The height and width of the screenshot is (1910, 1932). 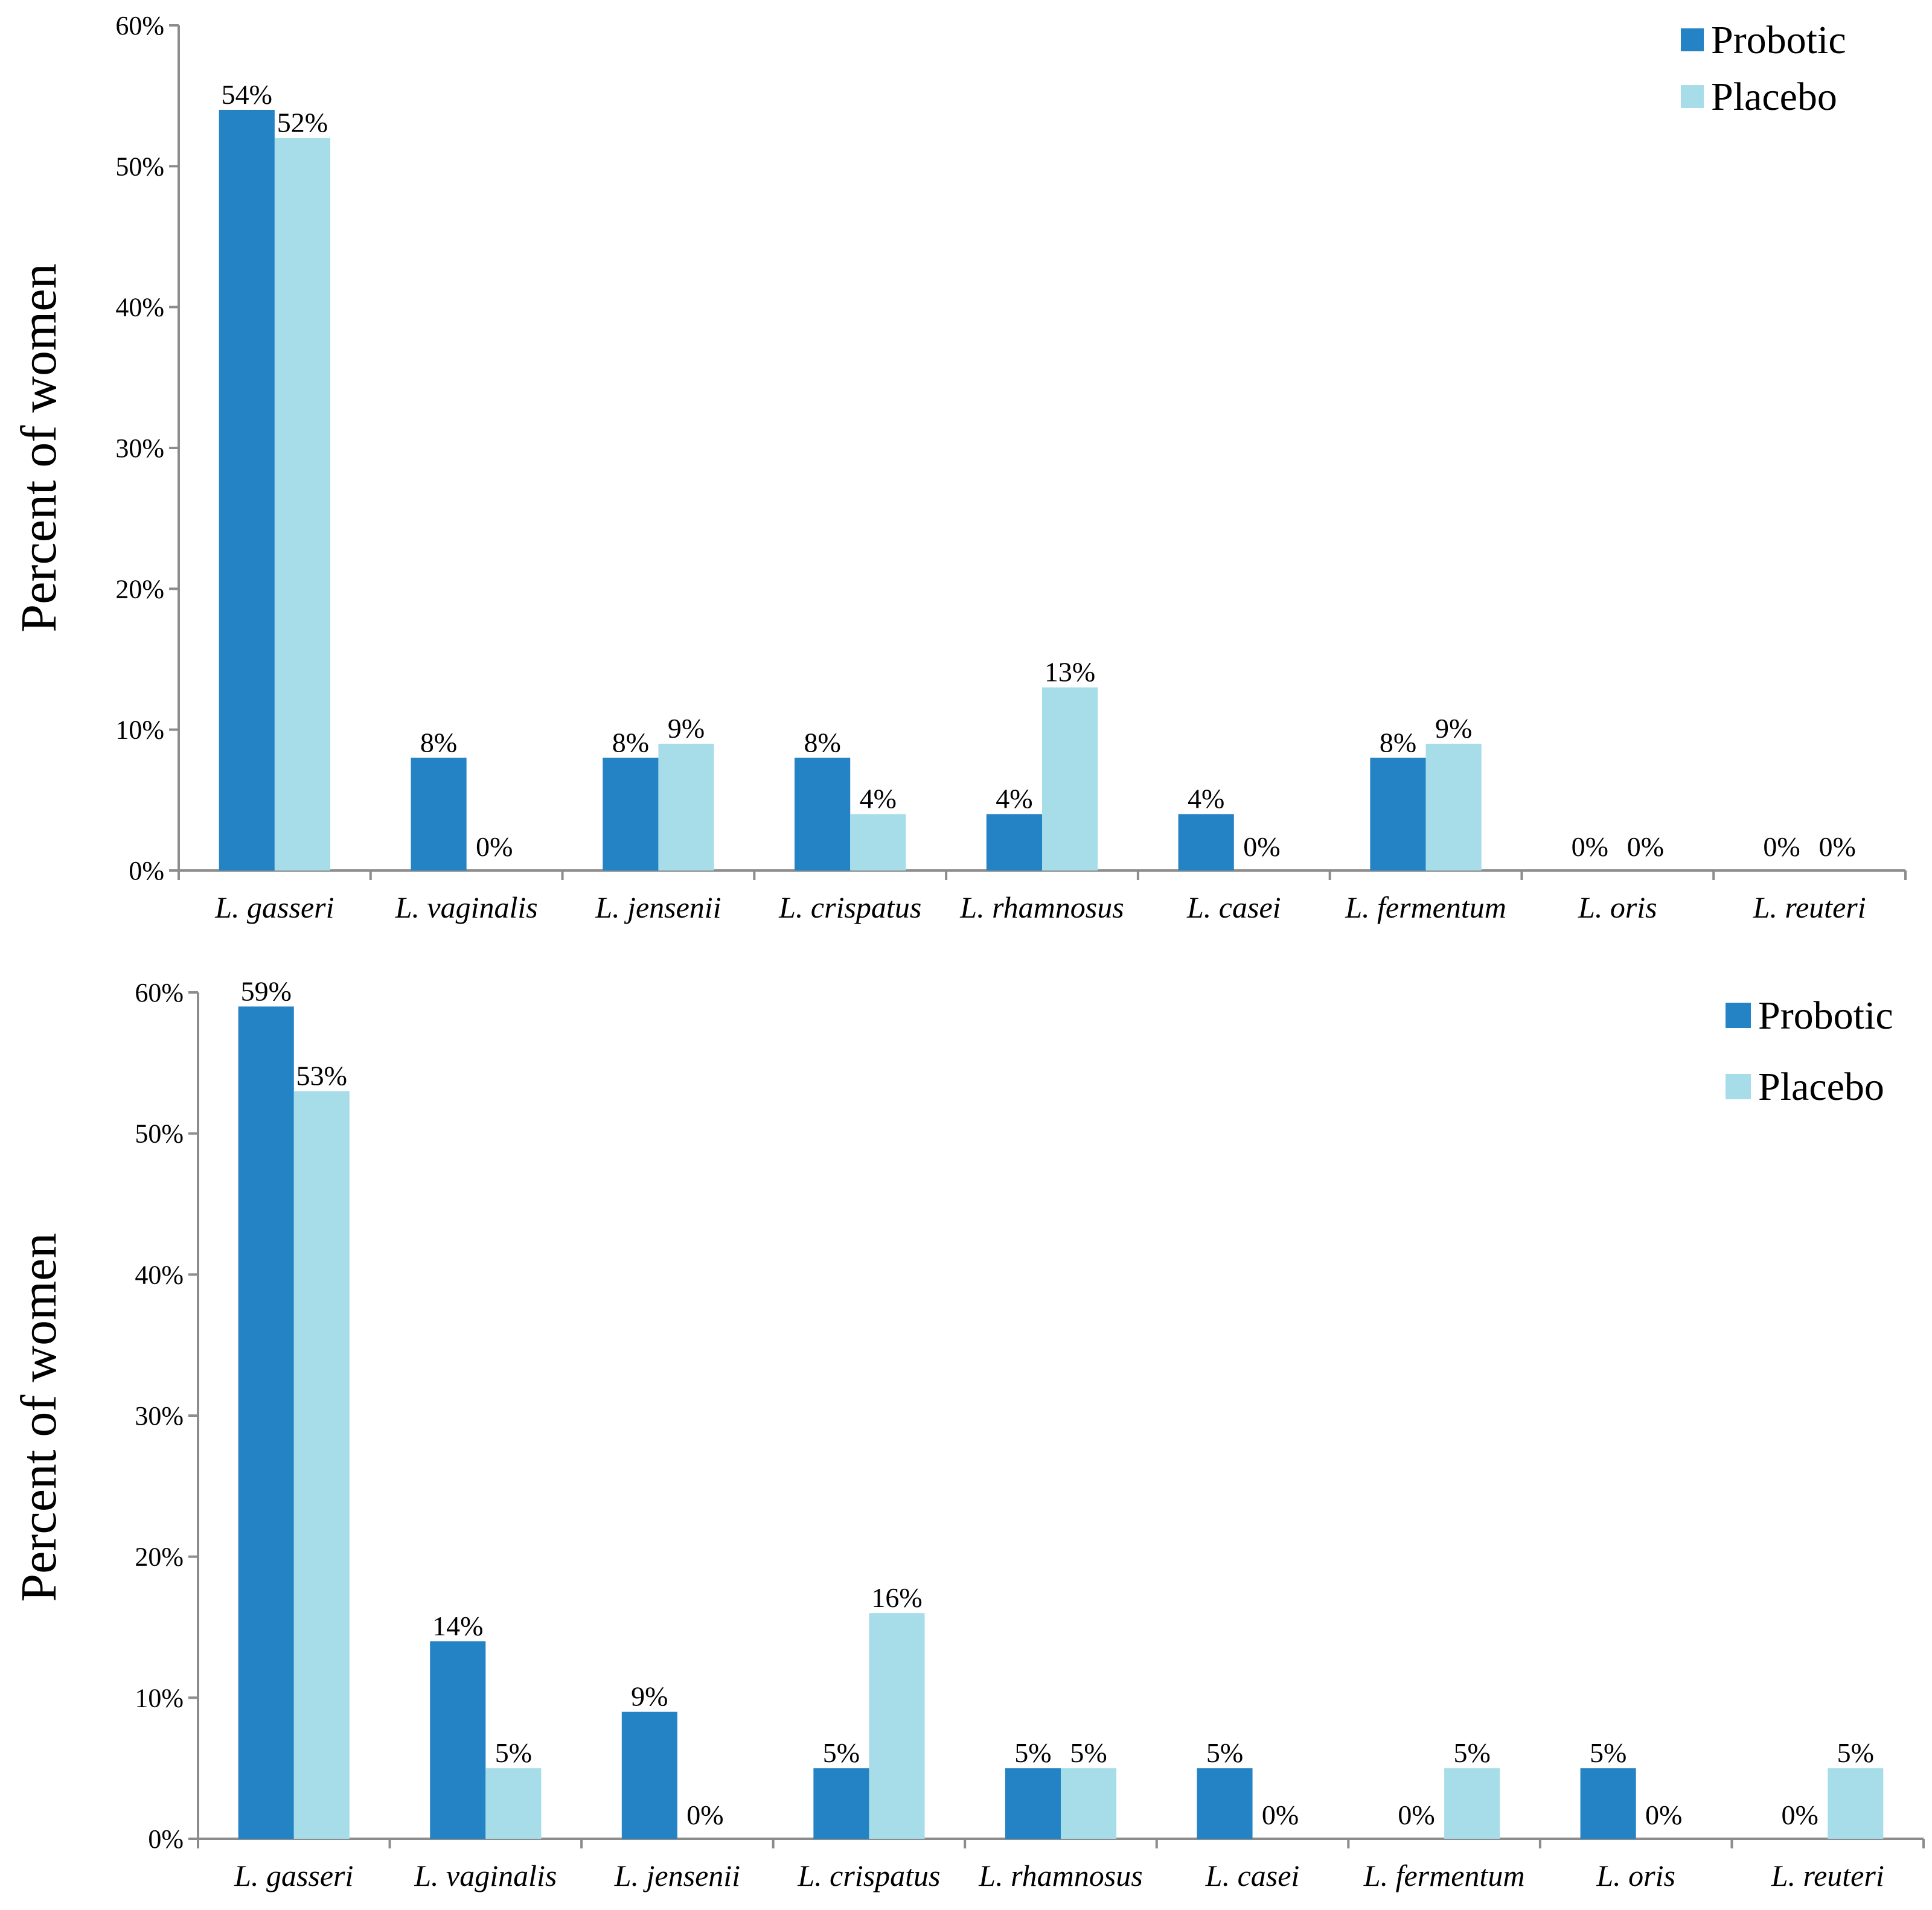 What do you see at coordinates (897, 1597) in the screenshot?
I see `data-label-placebo: 16%` at bounding box center [897, 1597].